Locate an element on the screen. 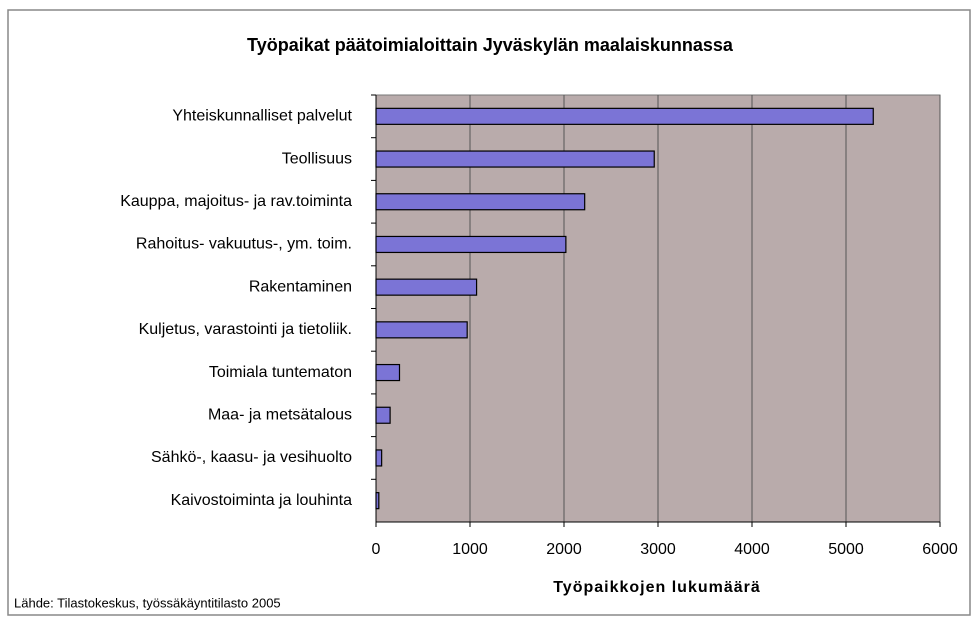 Image resolution: width=972 pixels, height=617 pixels. y-tick-label: Kauppa, majoitus- ja rav.toiminta is located at coordinates (236, 201).